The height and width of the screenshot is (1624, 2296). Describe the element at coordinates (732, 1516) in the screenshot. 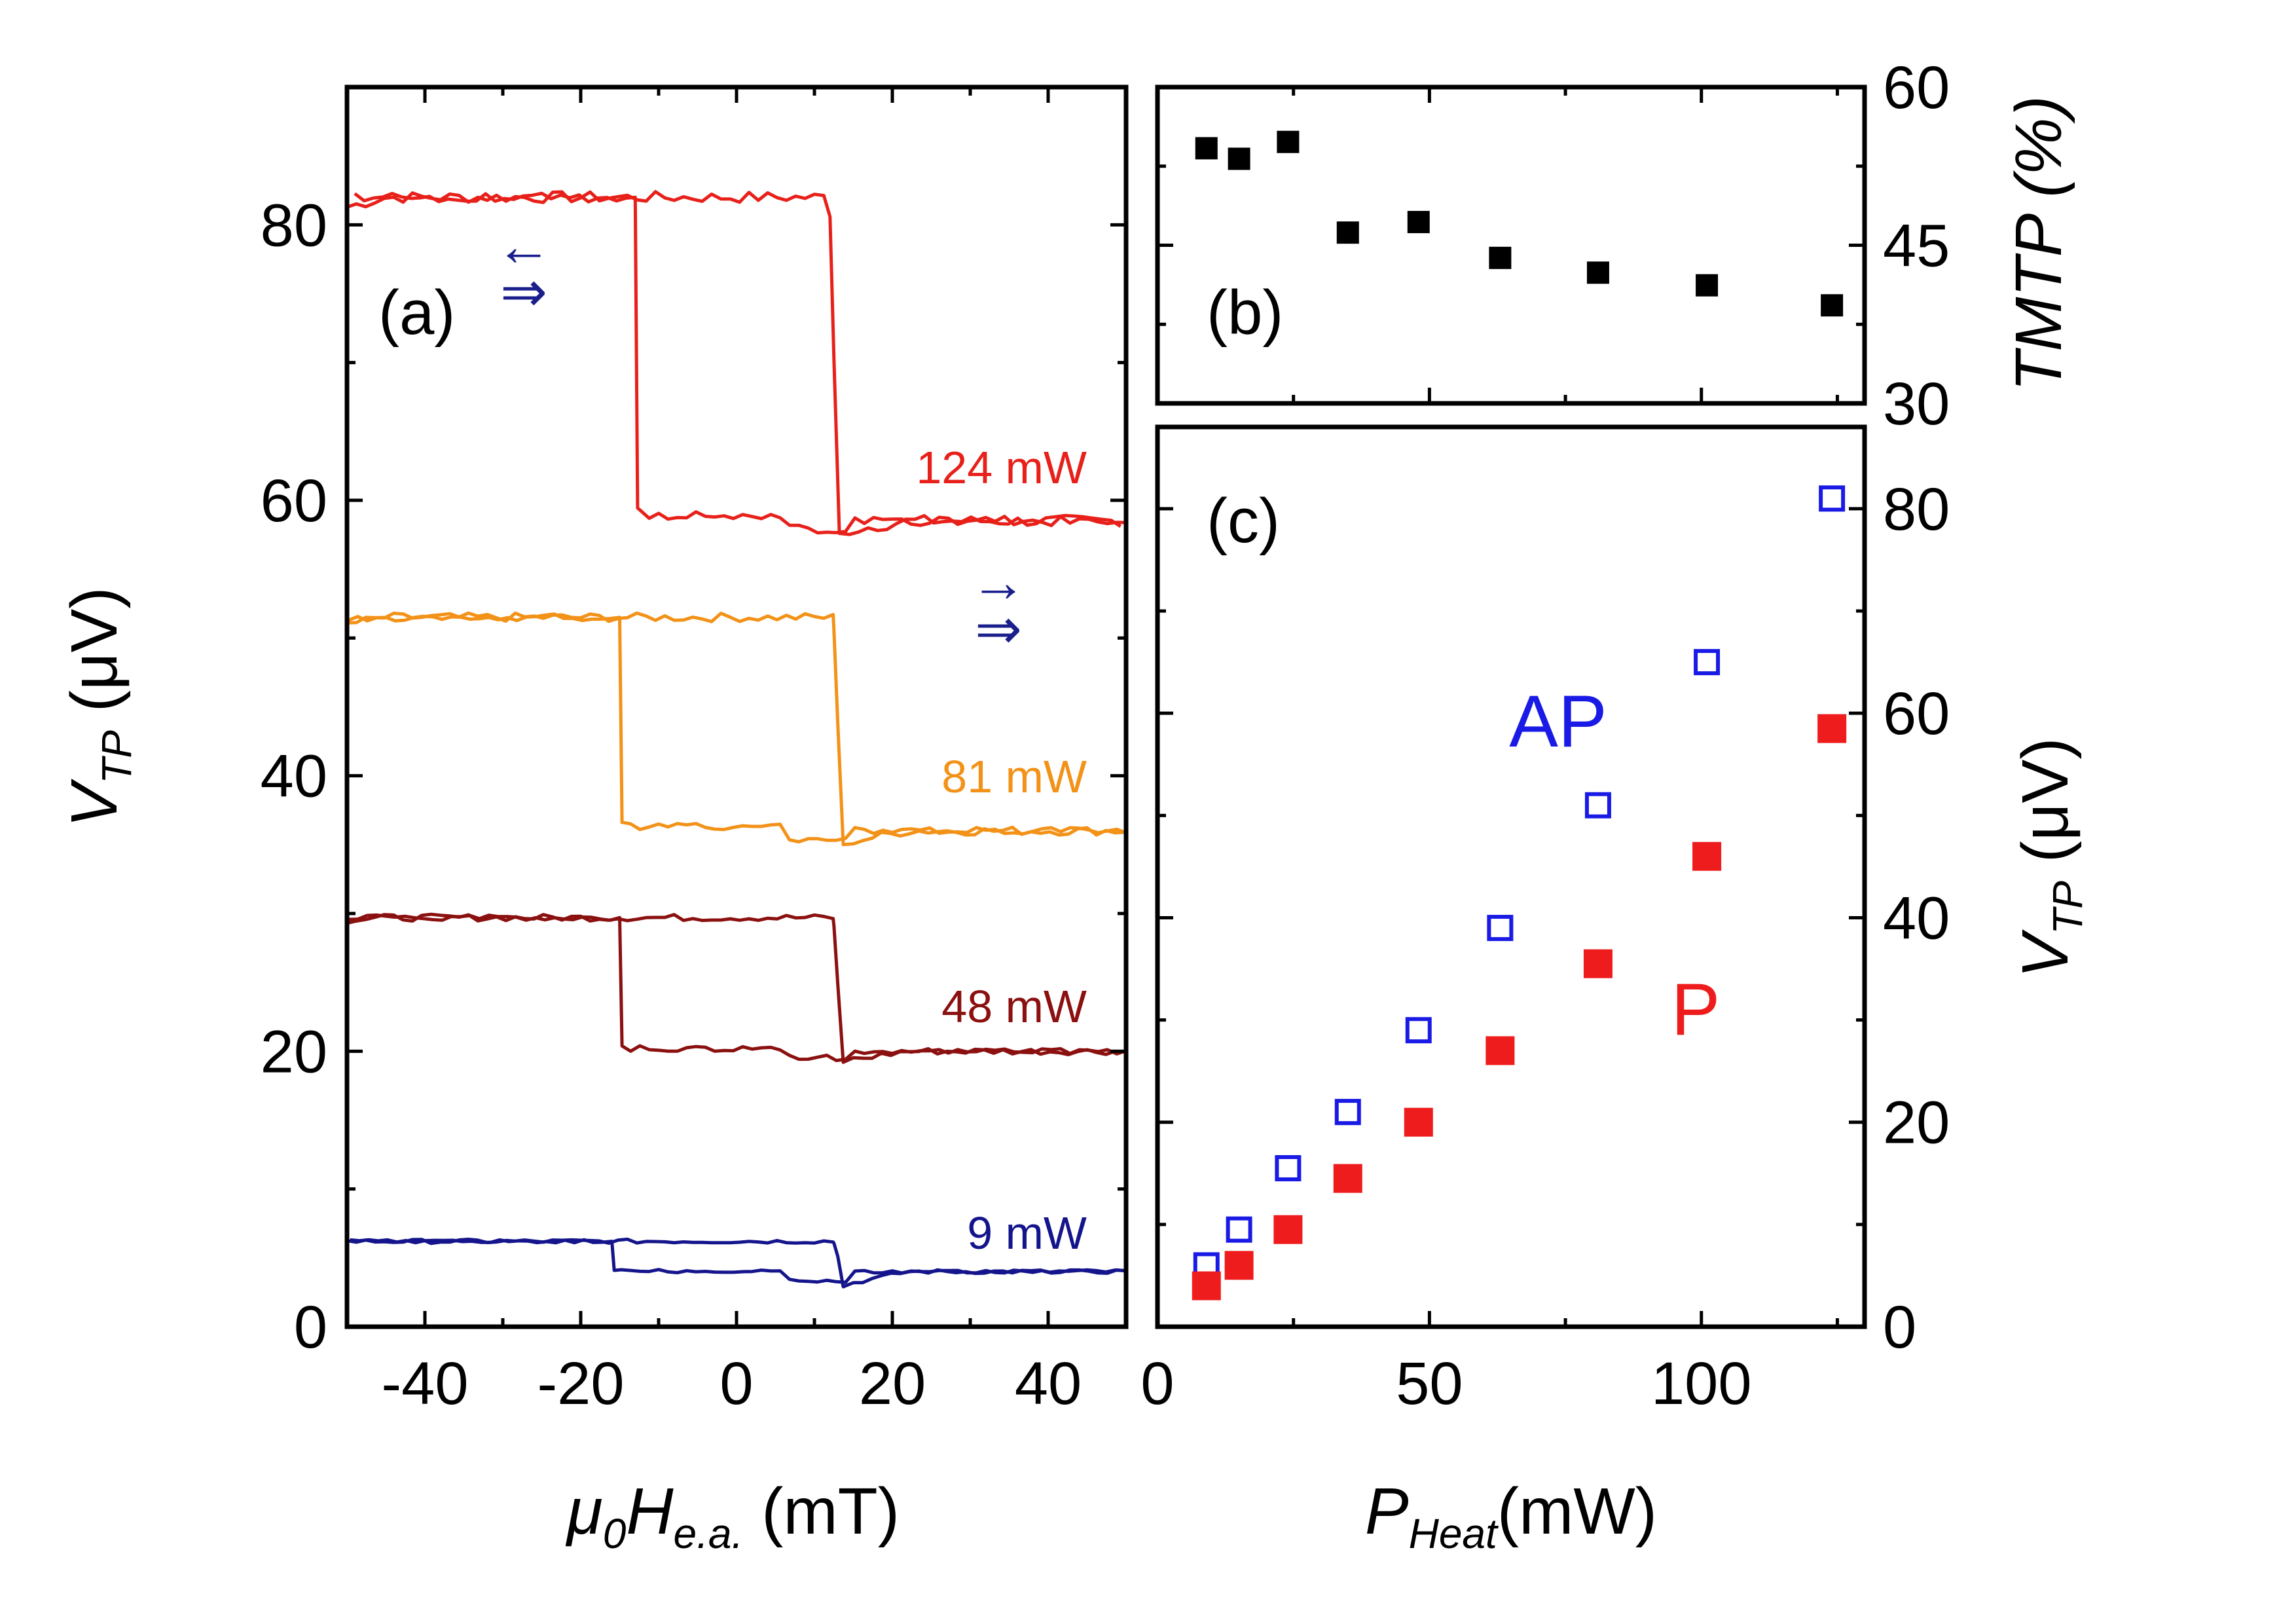

I see `panel-a-x-axis-title: μ0He.a. (mT)` at that location.